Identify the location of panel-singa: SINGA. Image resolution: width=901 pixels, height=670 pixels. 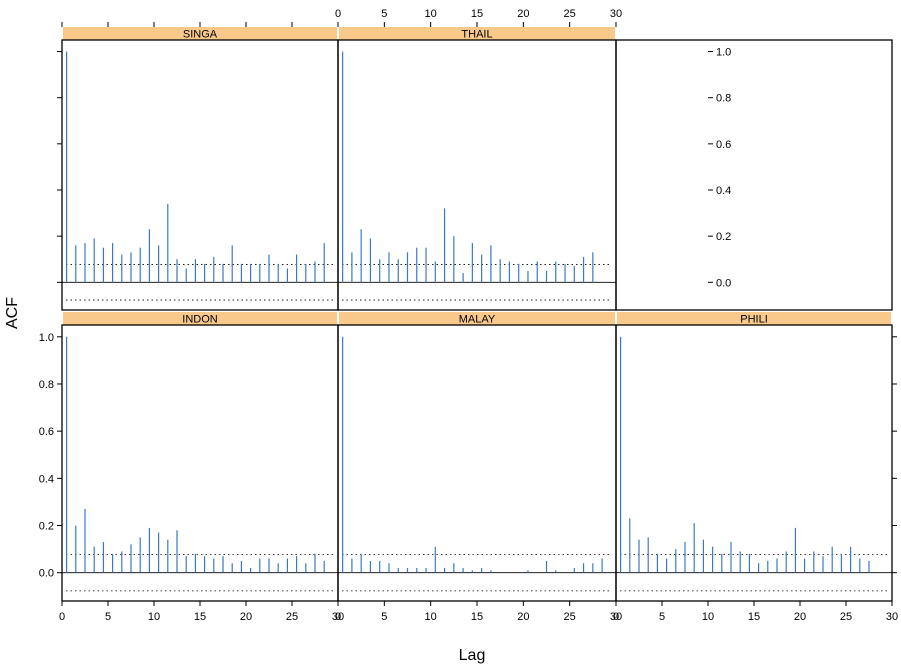
(200, 169).